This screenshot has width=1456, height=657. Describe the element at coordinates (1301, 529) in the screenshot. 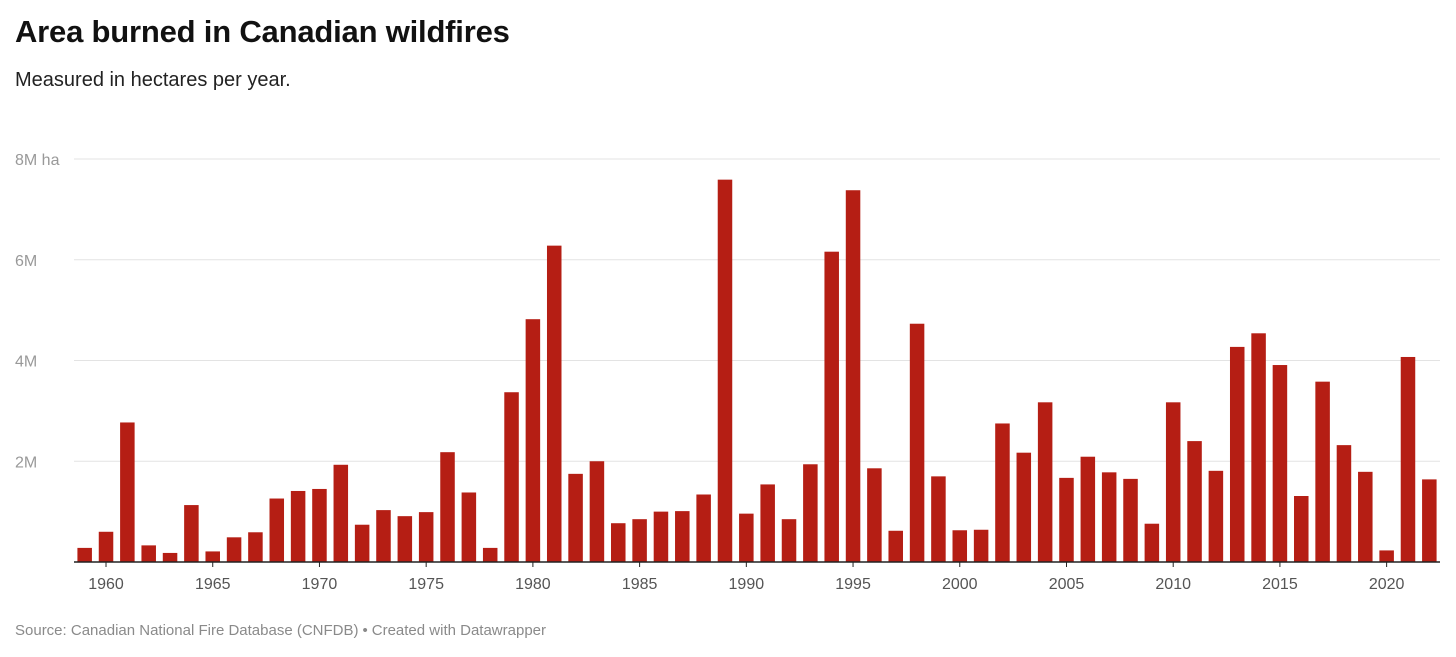

I see `bar-2016` at that location.